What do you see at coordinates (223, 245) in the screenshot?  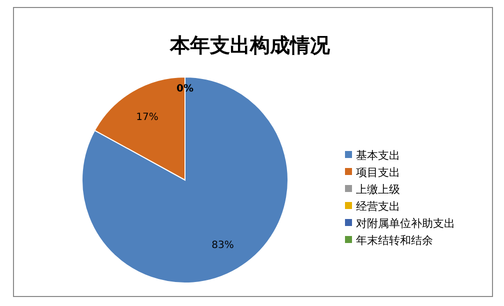 I see `data-label: 83%` at bounding box center [223, 245].